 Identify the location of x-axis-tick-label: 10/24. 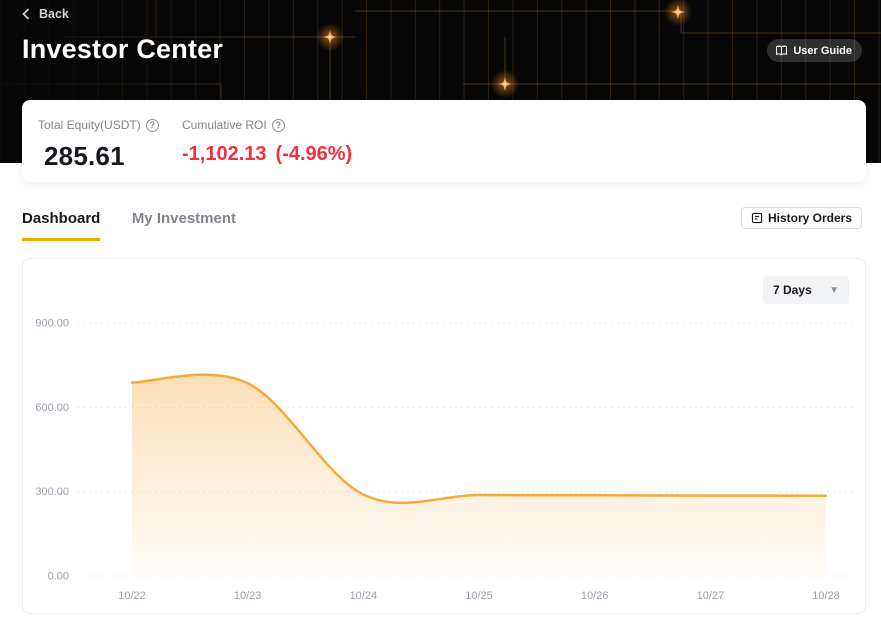
(364, 596).